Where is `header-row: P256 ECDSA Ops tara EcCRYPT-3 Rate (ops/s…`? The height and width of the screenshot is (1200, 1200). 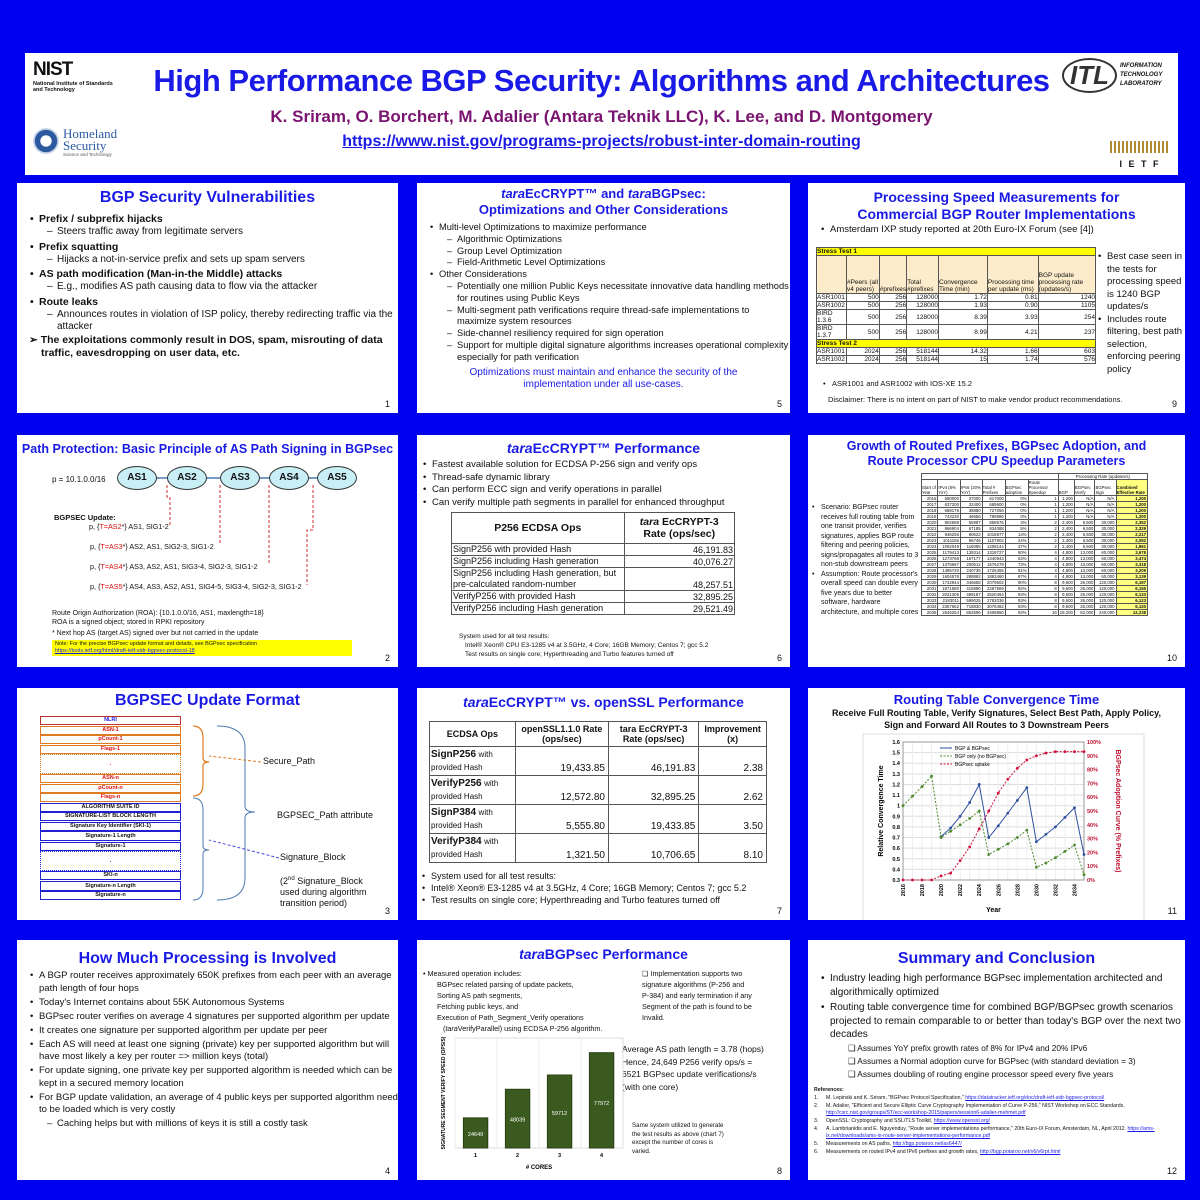 header-row: P256 ECDSA Ops tara EcCRYPT-3 Rate (ops/s… is located at coordinates (593, 528).